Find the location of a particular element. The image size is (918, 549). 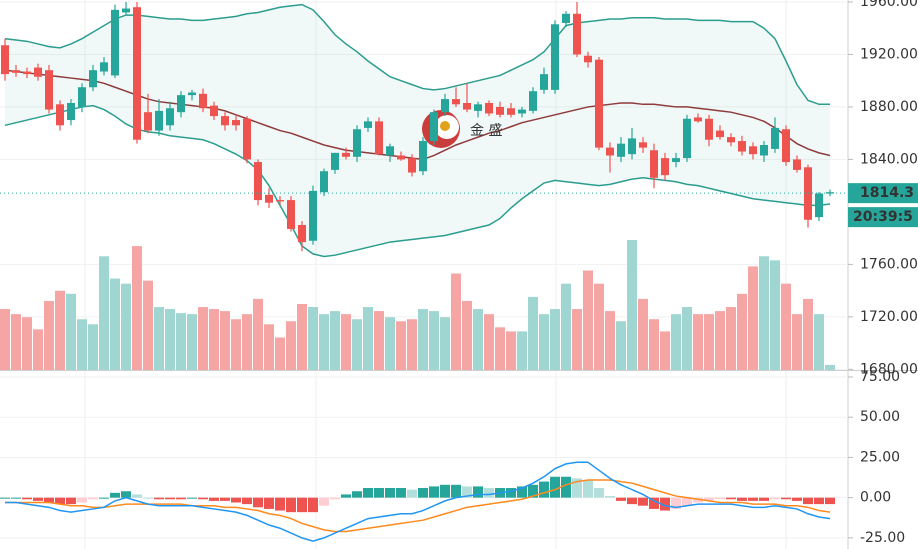

y-tick-label: 1920.00 is located at coordinates (889, 54).